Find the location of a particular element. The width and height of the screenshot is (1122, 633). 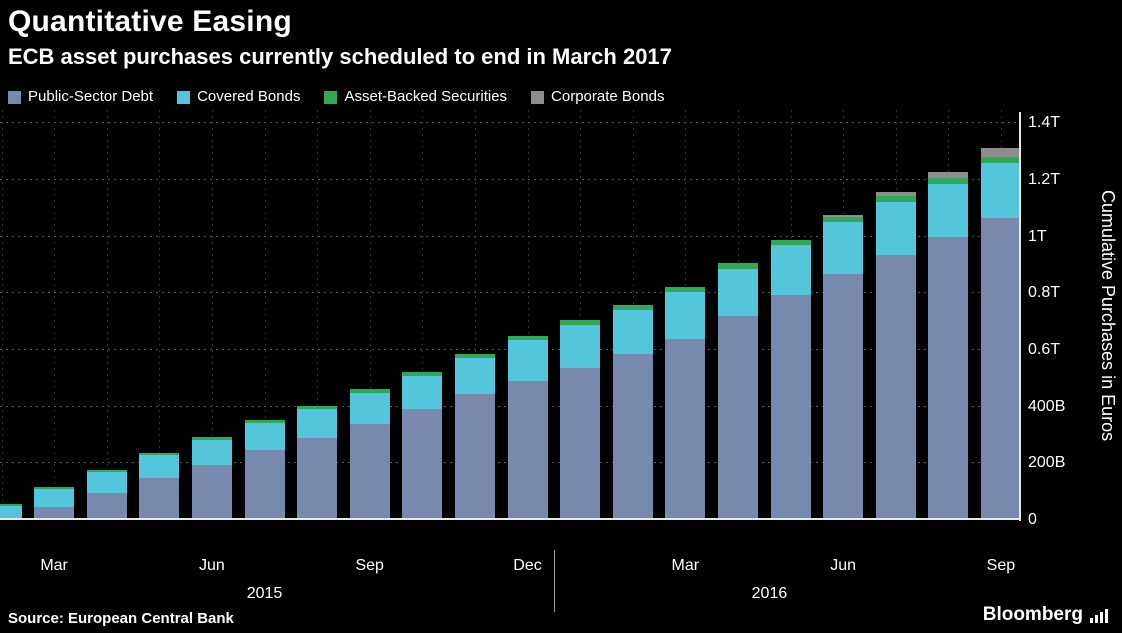

y-tick-label-200b: 200B is located at coordinates (1047, 463).